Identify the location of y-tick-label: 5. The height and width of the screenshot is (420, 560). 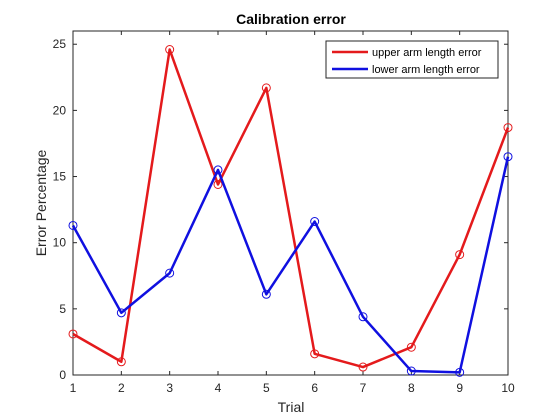
(62, 309).